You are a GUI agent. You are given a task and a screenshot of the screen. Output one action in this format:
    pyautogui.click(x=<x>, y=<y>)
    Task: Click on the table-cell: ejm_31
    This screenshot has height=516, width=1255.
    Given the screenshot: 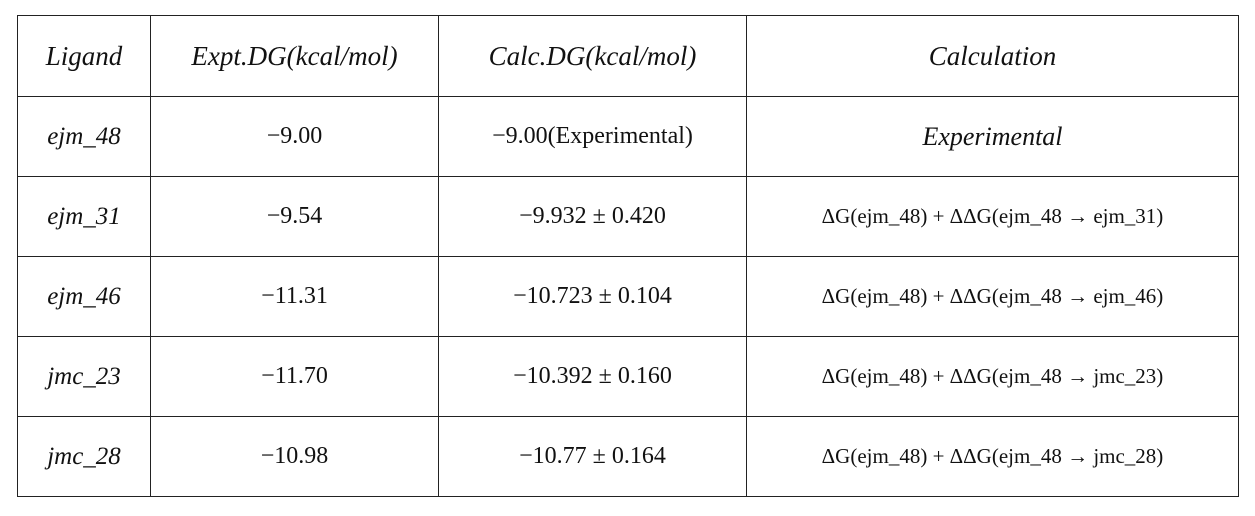 What is the action you would take?
    pyautogui.click(x=84, y=216)
    